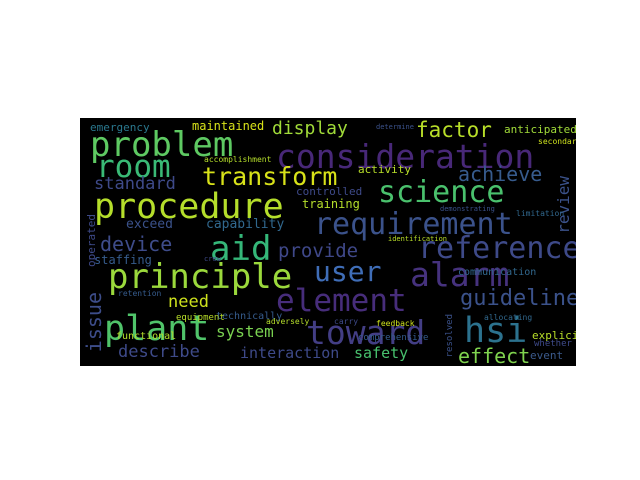 The image size is (640, 480). Describe the element at coordinates (318, 251) in the screenshot. I see `word-provide: provide` at that location.